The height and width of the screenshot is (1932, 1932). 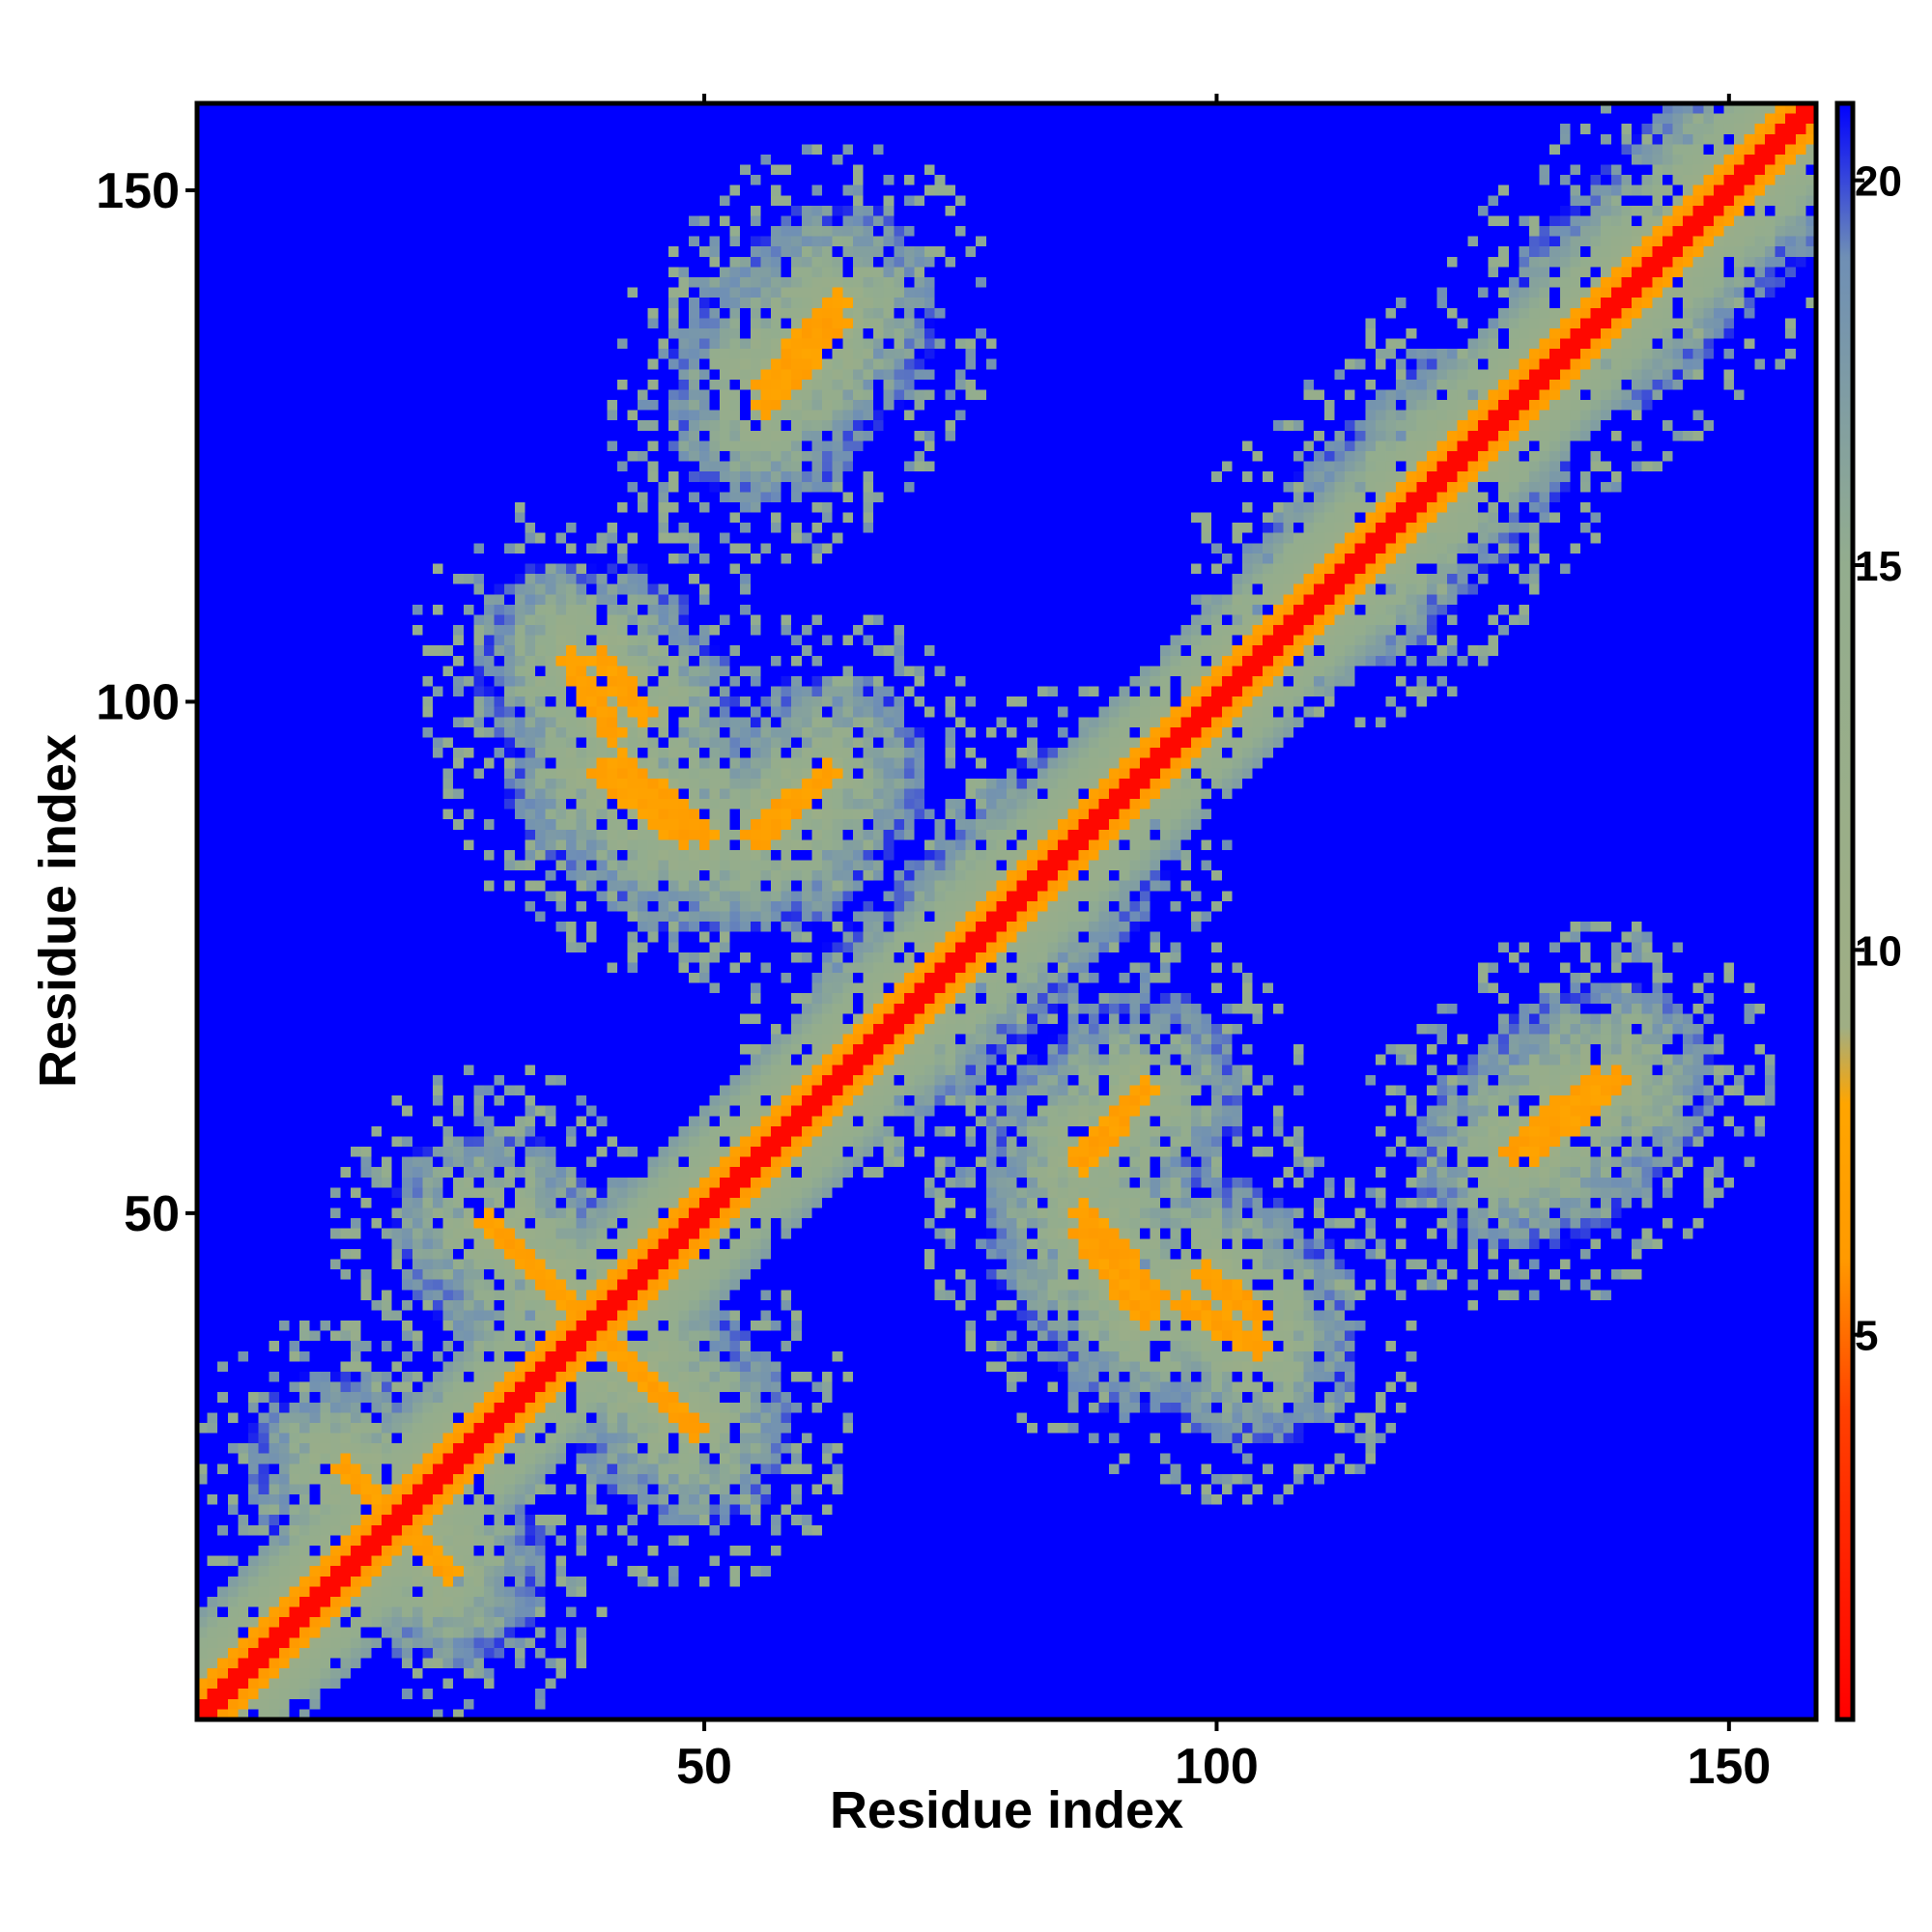 What do you see at coordinates (1866, 1336) in the screenshot?
I see `colorbar-tick-label: 5` at bounding box center [1866, 1336].